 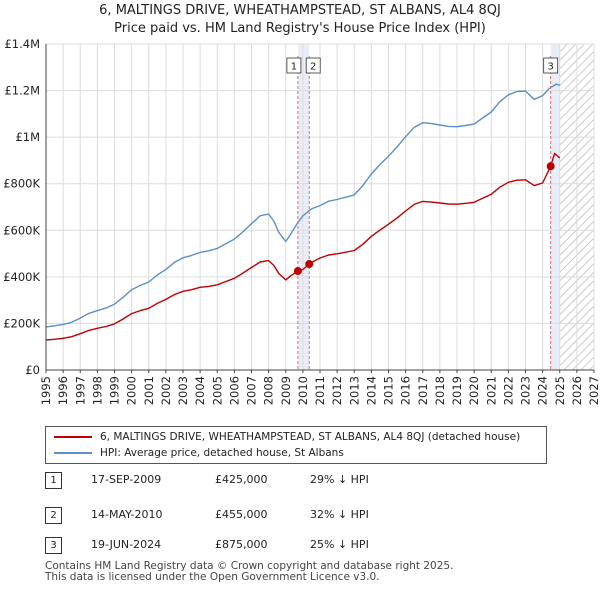 What do you see at coordinates (389, 390) in the screenshot?
I see `x-tick-label: 2015` at bounding box center [389, 390].